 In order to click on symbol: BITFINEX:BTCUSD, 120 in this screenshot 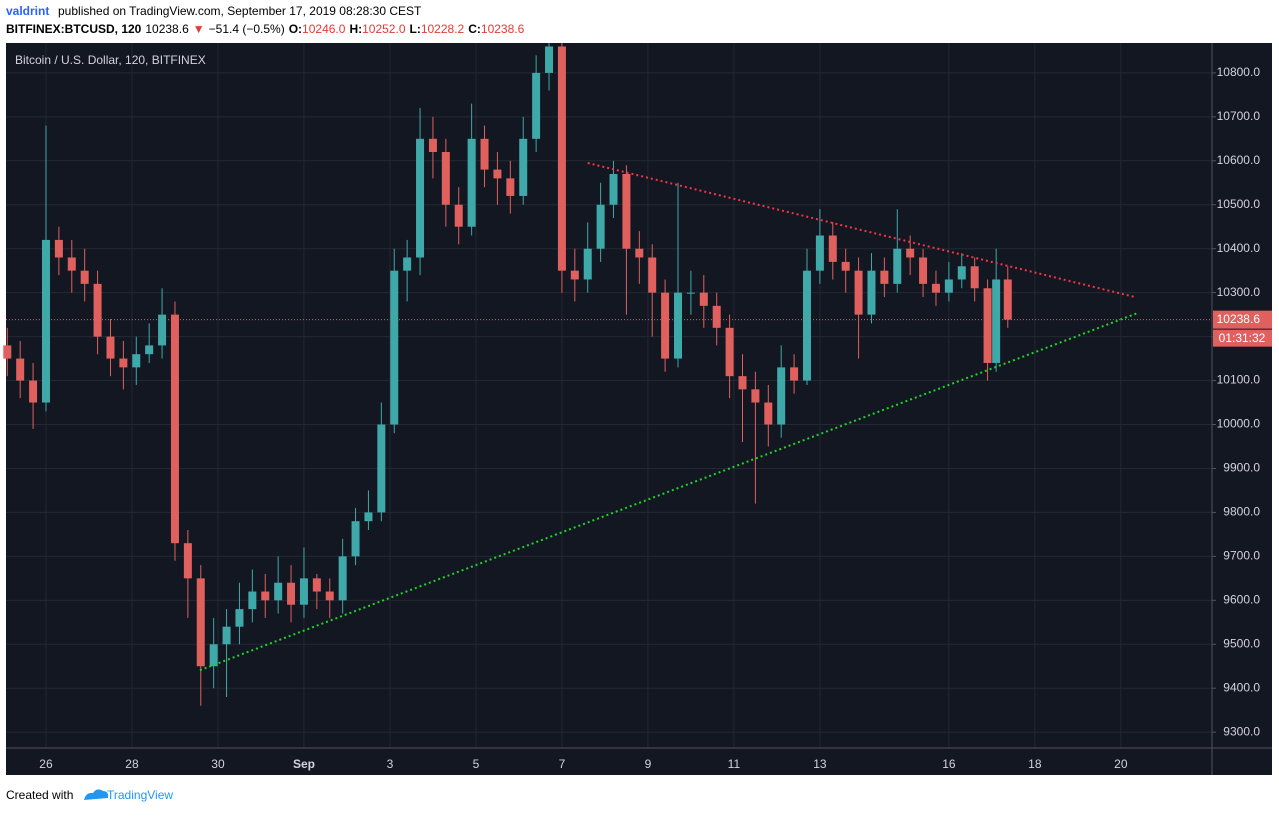, I will do `click(74, 29)`.